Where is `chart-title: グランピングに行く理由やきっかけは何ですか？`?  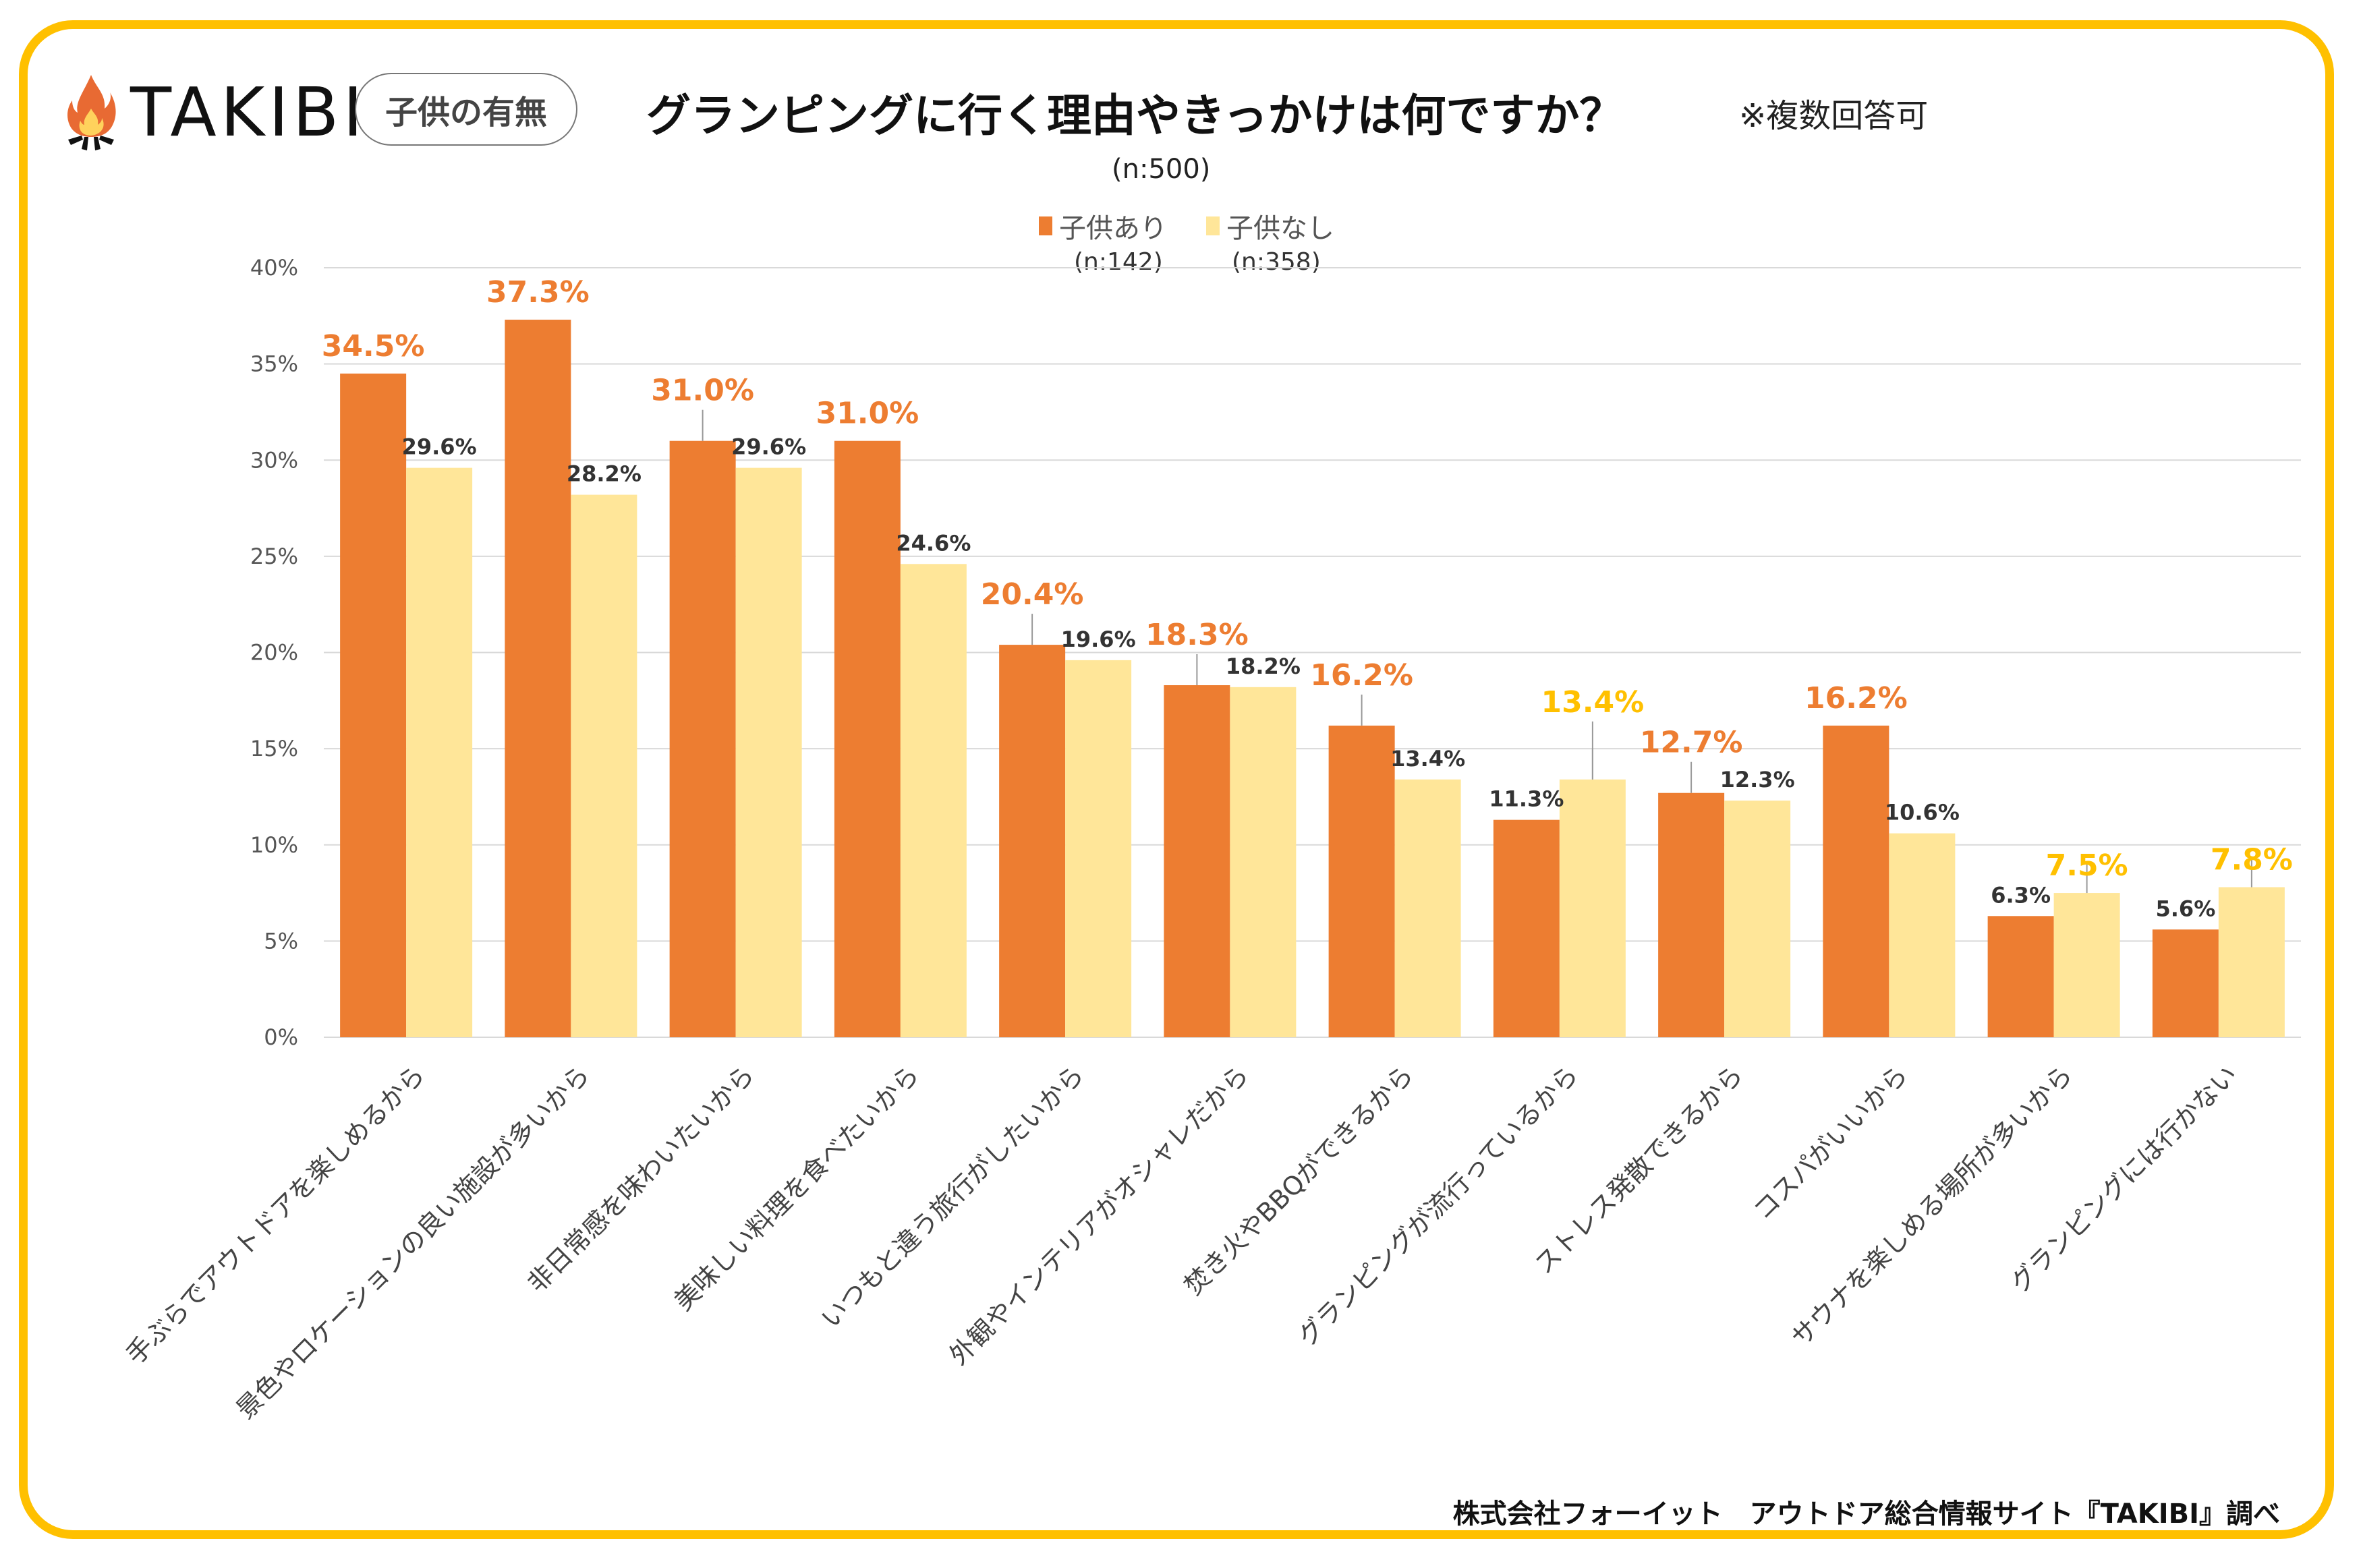 chart-title: グランピングに行く理由やきっかけは何ですか？ is located at coordinates (1135, 116).